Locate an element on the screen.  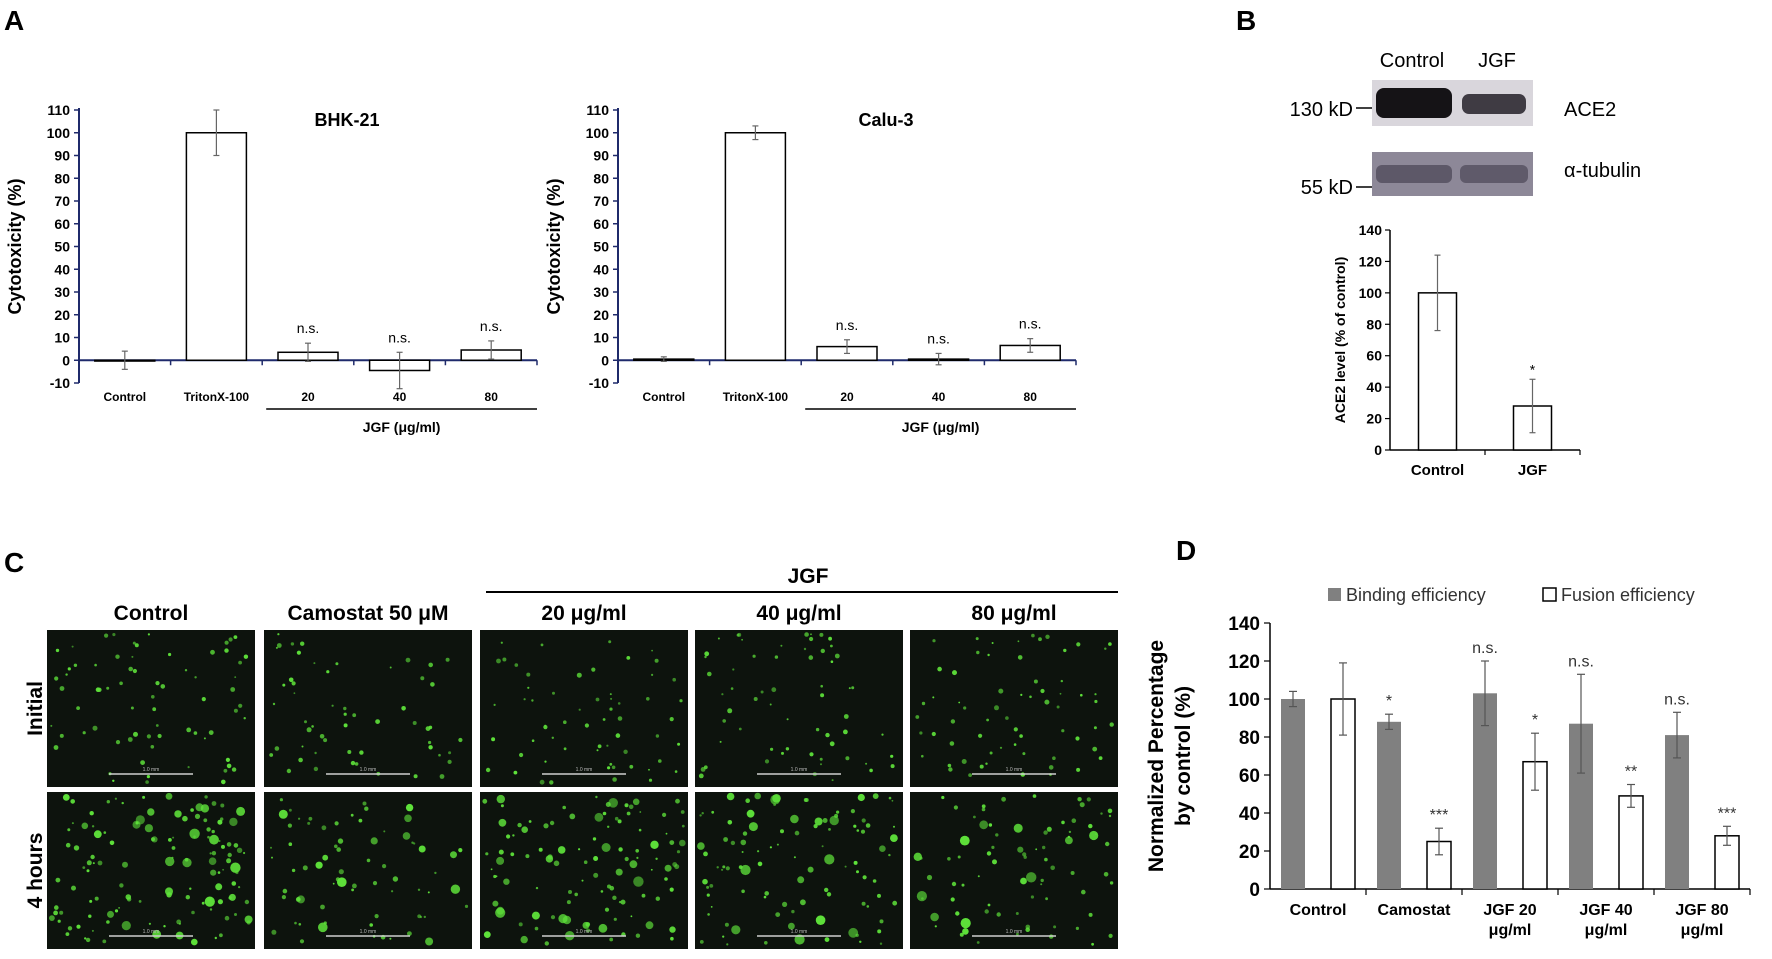
panel-letter-c: C is located at coordinates (14, 562).